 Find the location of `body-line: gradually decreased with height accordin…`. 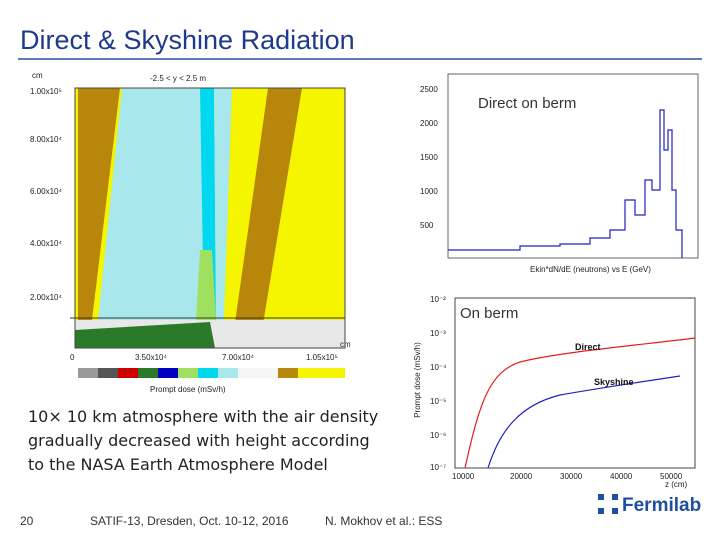

body-line: gradually decreased with height accordin… is located at coordinates (199, 440).